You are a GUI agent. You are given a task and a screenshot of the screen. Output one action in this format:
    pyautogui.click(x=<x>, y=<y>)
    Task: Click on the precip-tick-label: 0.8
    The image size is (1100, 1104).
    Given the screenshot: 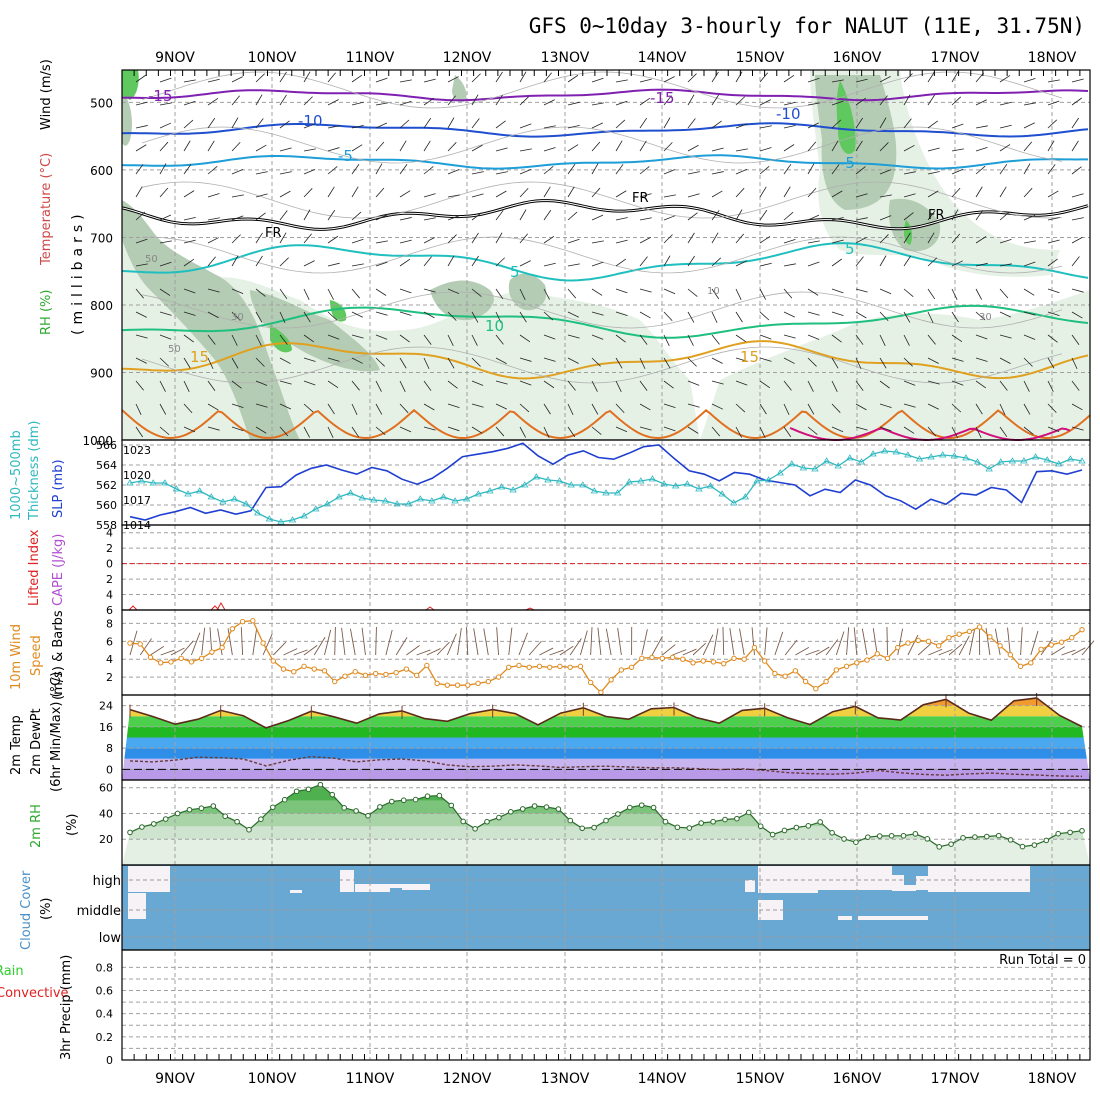 What is the action you would take?
    pyautogui.click(x=105, y=967)
    